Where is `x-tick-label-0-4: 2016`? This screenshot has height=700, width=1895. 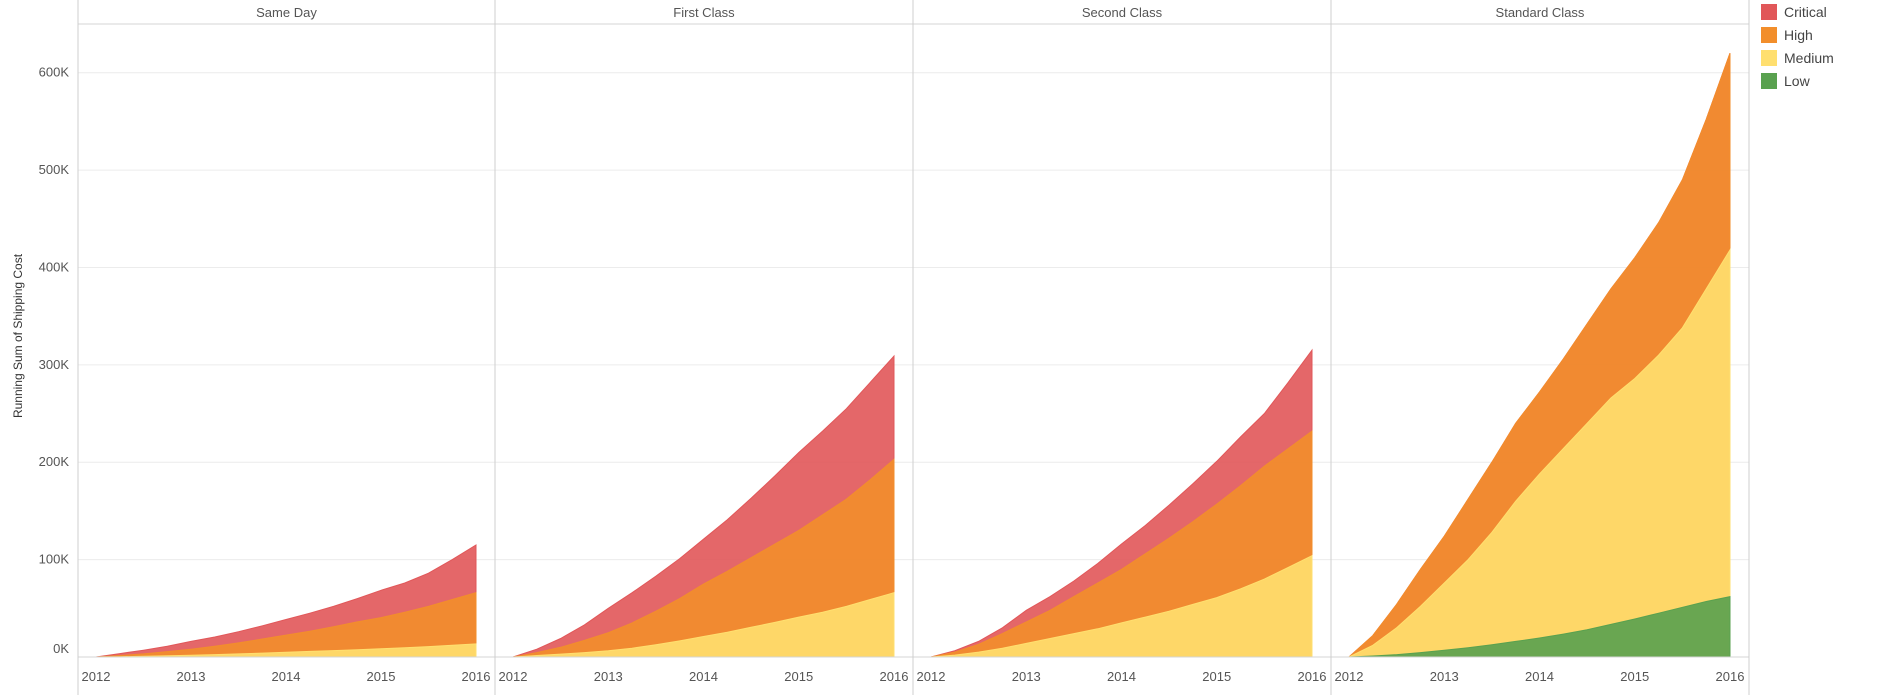
x-tick-label-0-4: 2016 is located at coordinates (476, 676).